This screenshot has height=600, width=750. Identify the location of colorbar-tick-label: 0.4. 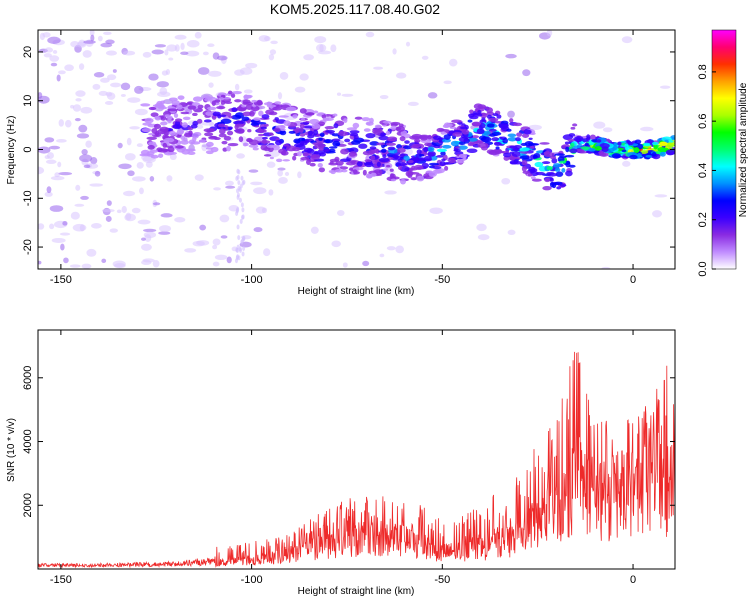
(703, 170).